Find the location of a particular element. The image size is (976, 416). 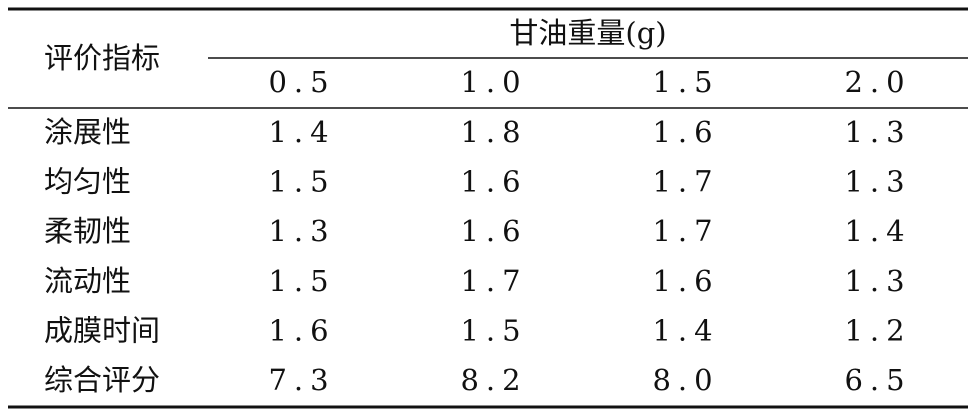

row-label: 流动性 is located at coordinates (87, 281).